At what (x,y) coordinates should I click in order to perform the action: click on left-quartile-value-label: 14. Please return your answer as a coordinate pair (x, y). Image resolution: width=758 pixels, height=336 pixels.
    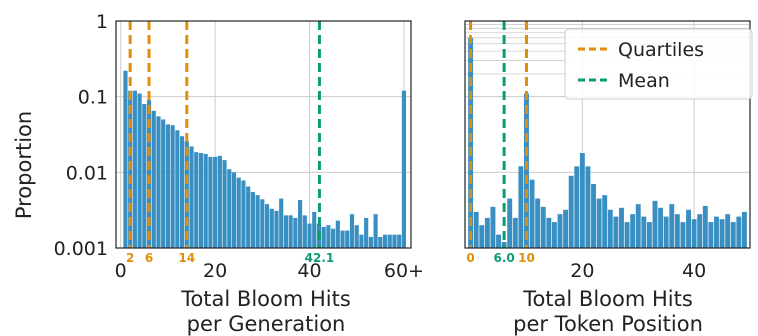
    Looking at the image, I should click on (186, 258).